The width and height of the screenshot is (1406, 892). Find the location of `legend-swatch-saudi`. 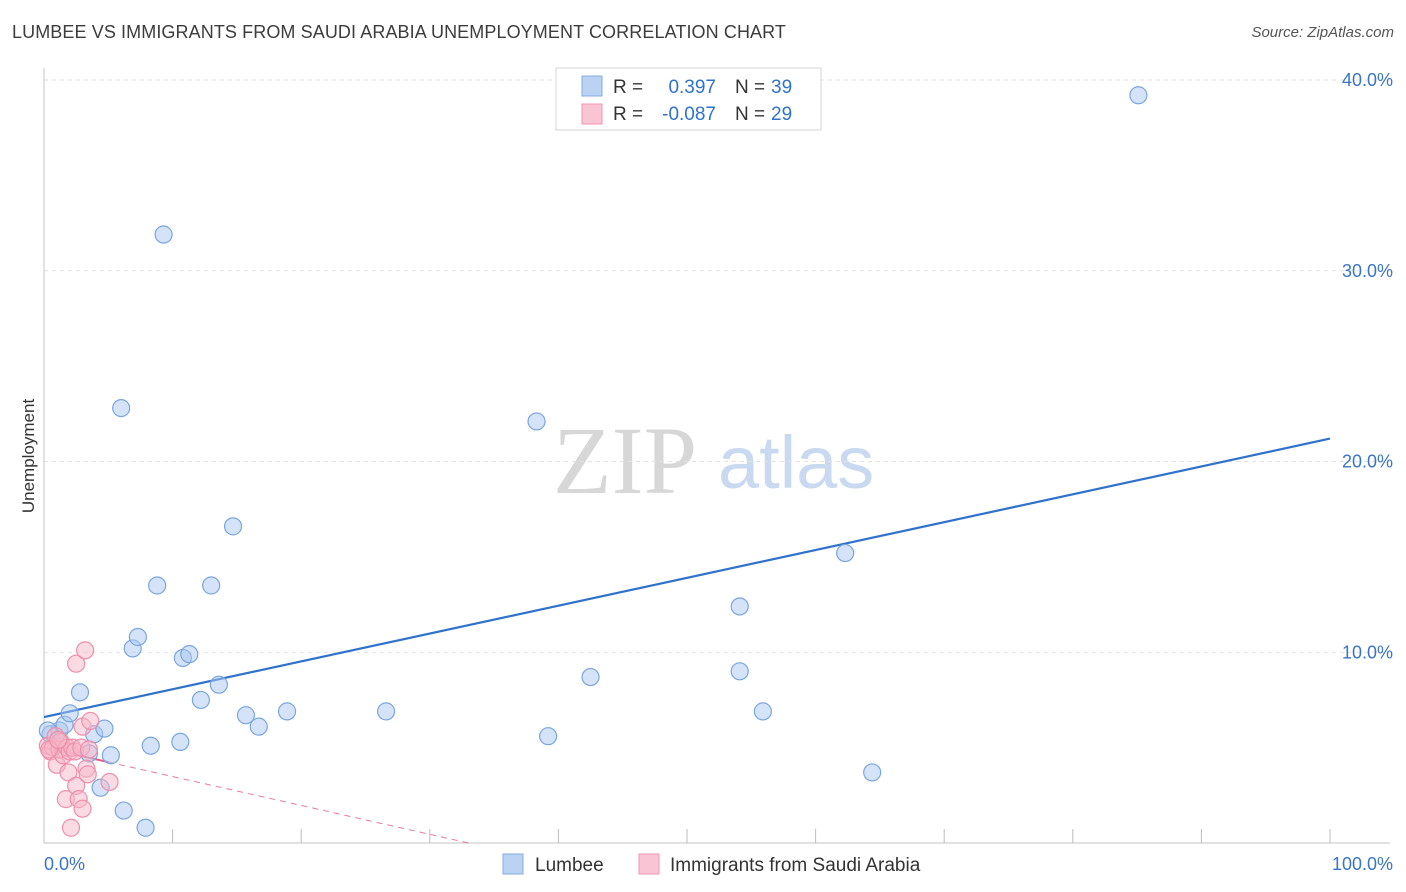

legend-swatch-saudi is located at coordinates (592, 114).